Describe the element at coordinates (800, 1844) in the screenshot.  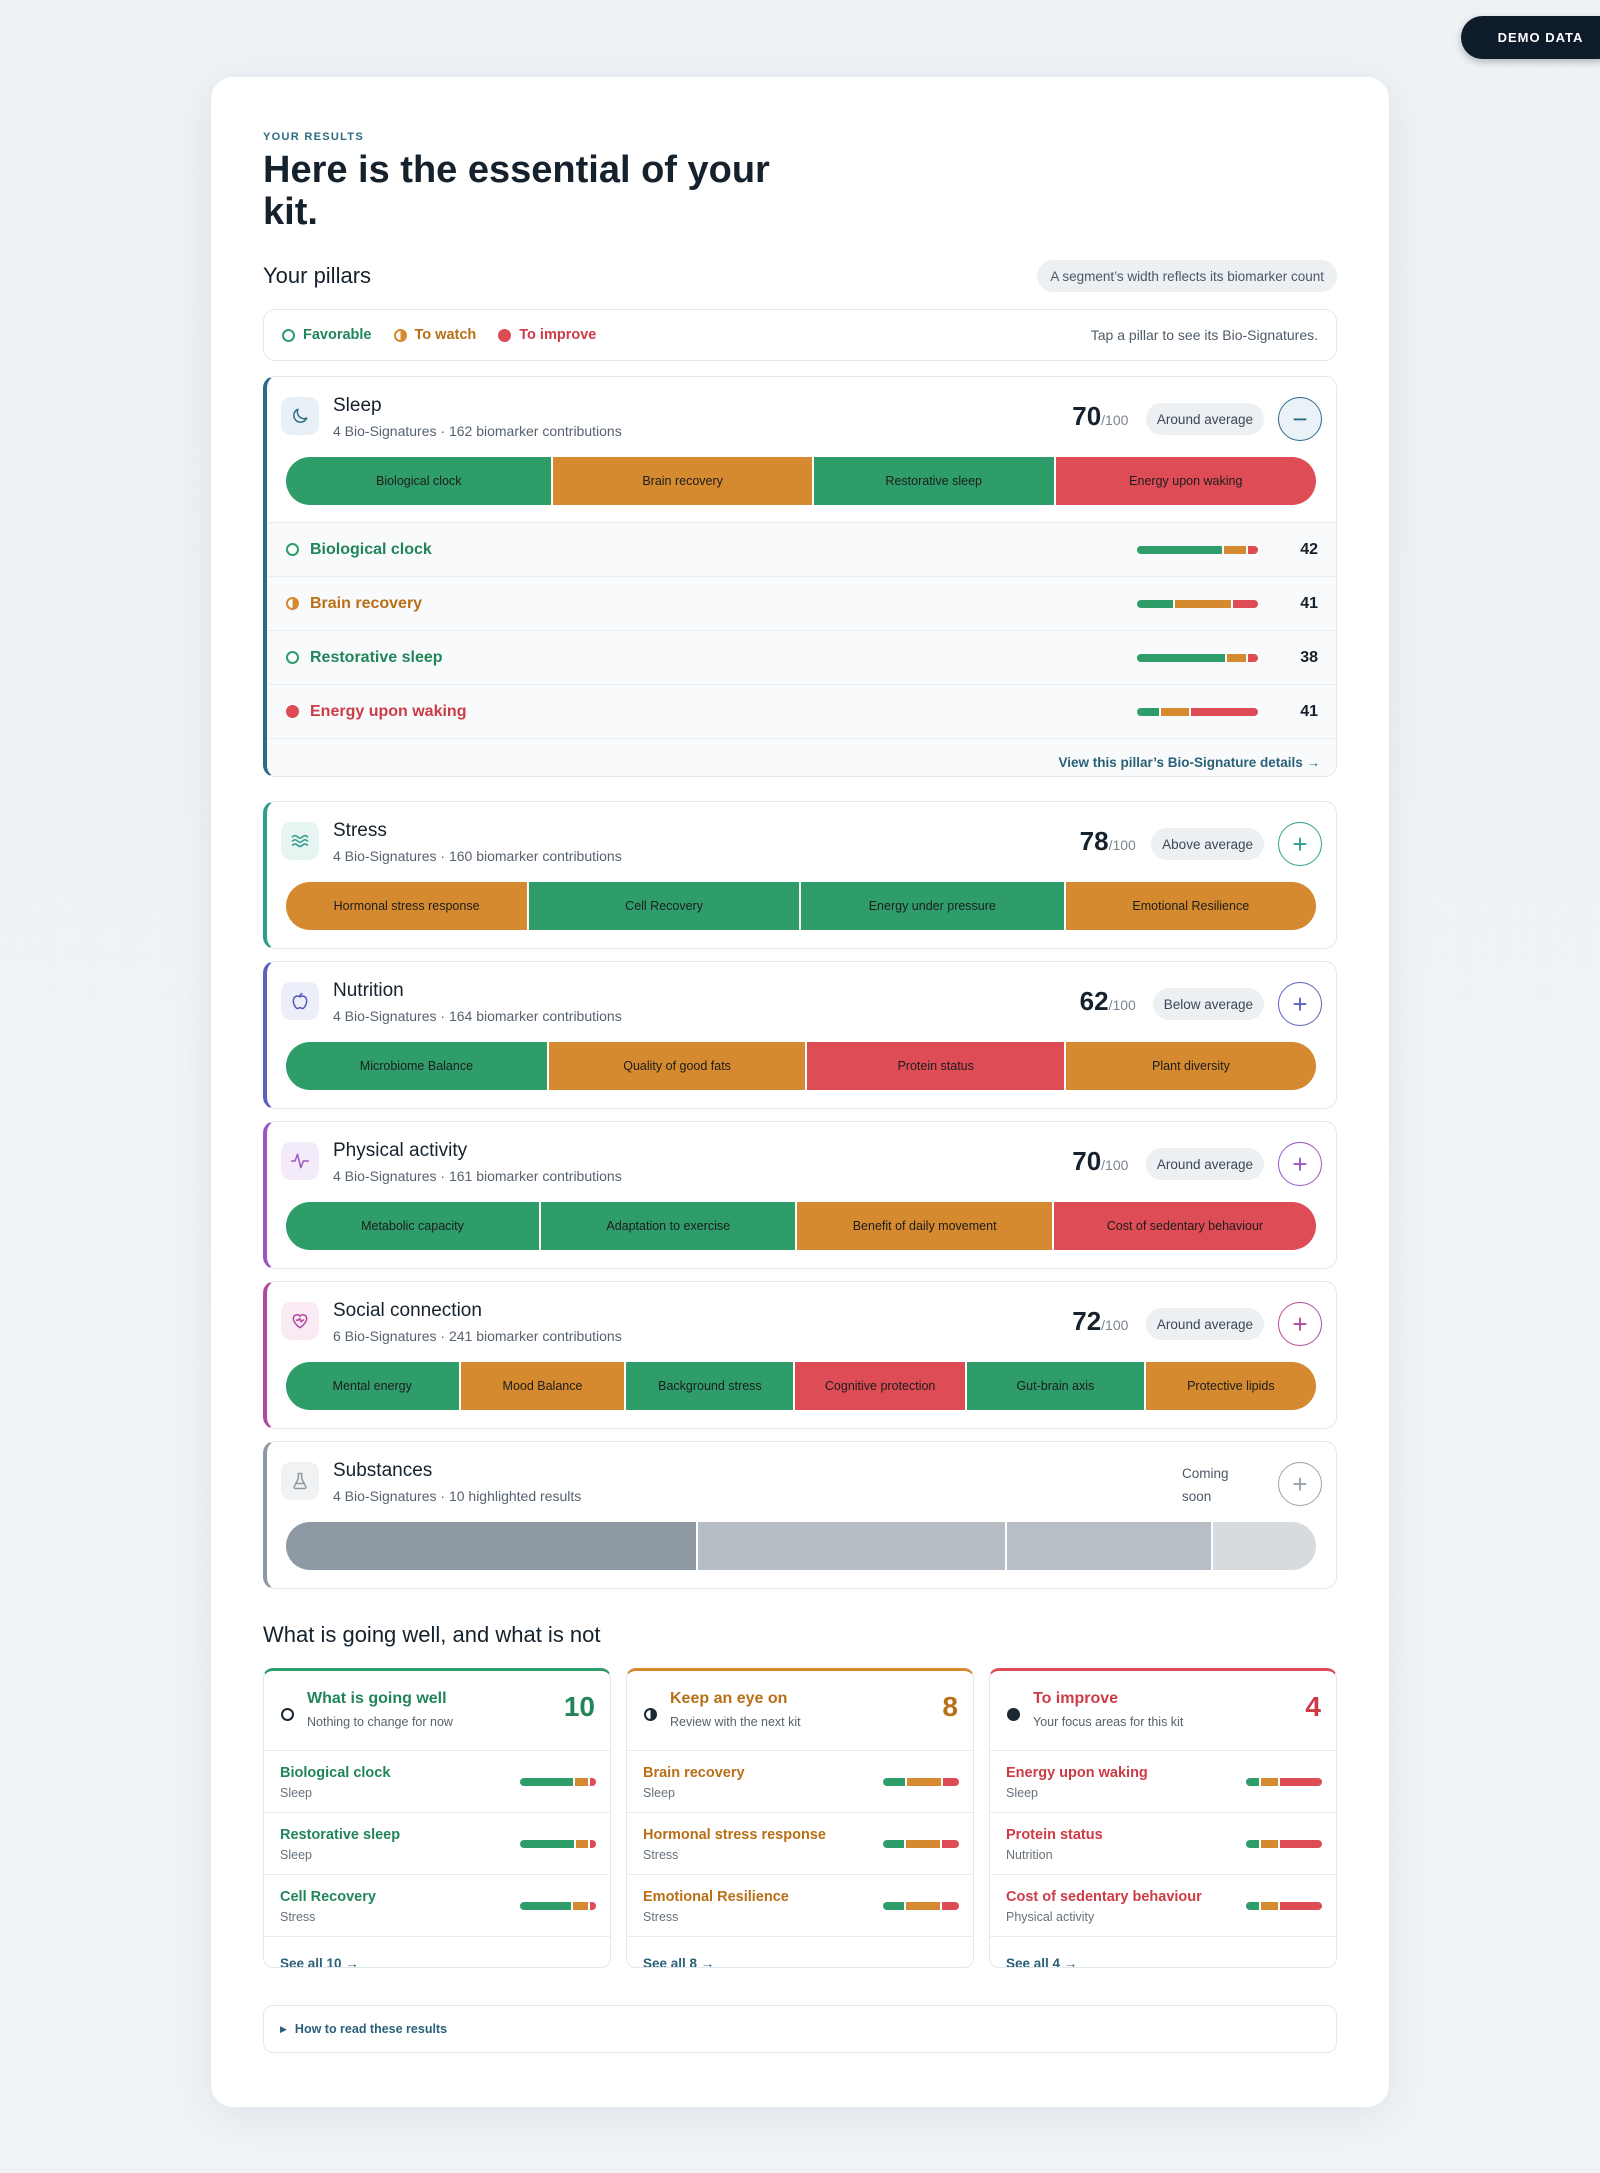
I see `summary-row: Hormonal stress response Stress` at that location.